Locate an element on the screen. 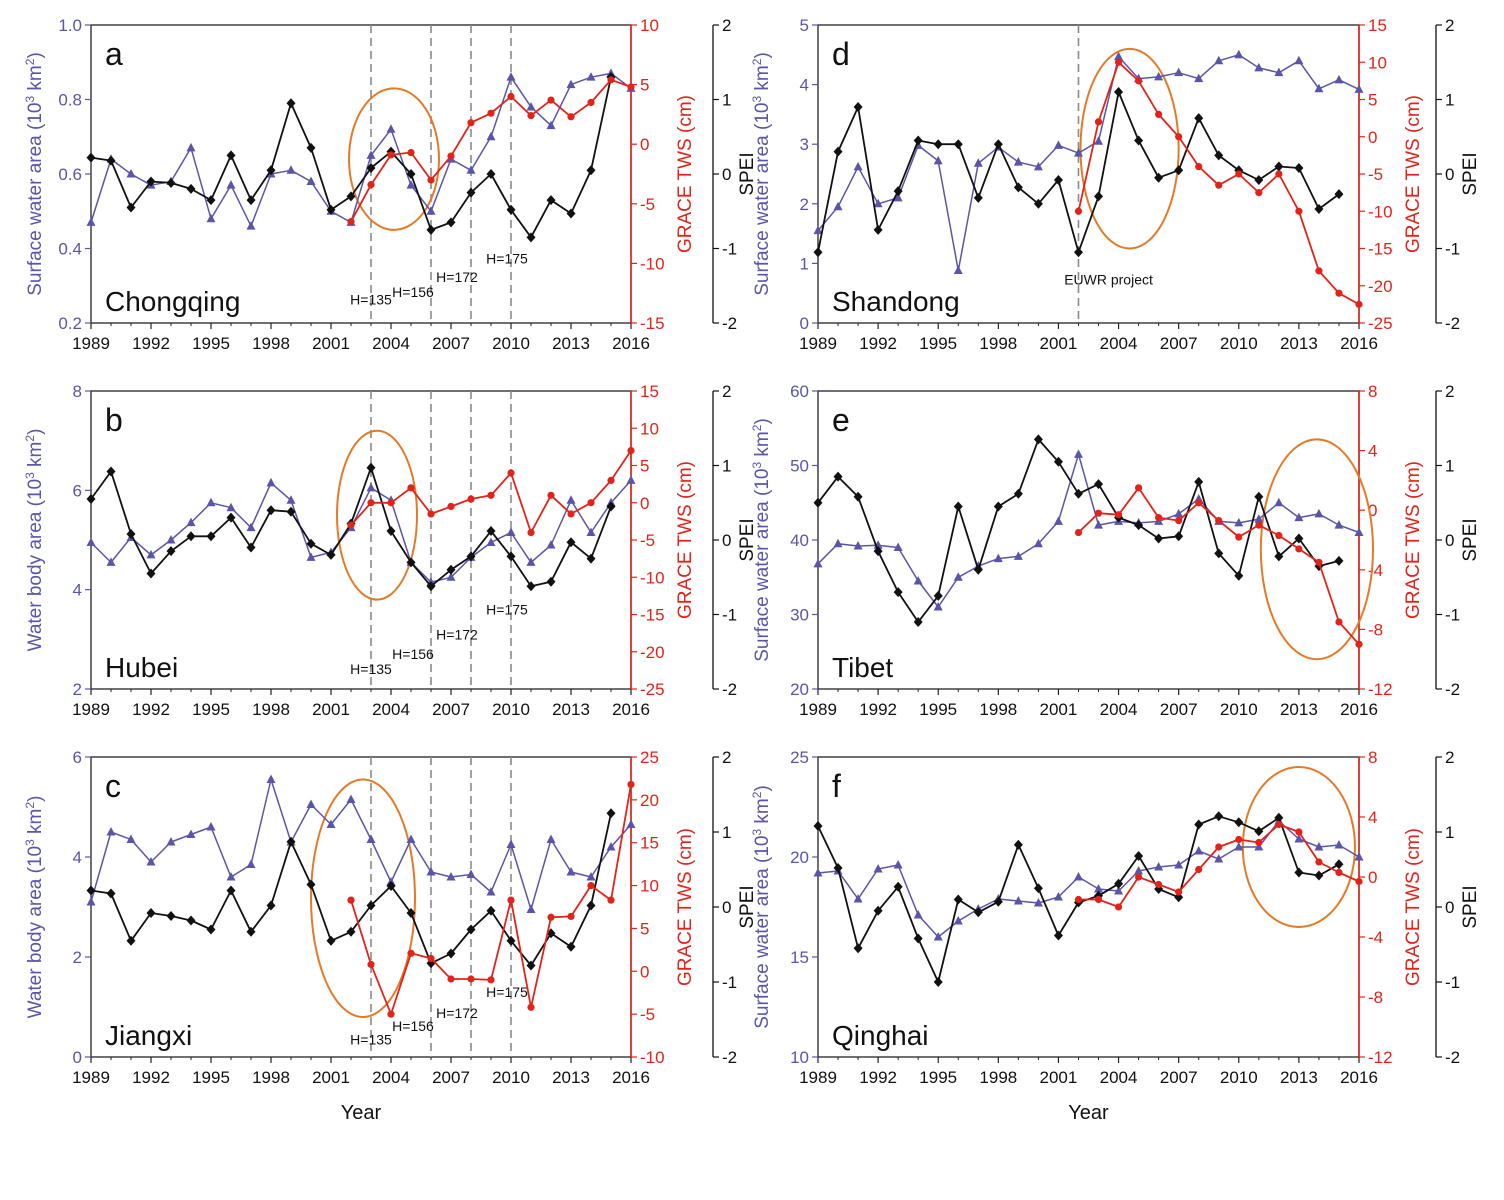  x-tick-label: 2010 is located at coordinates (511, 709).